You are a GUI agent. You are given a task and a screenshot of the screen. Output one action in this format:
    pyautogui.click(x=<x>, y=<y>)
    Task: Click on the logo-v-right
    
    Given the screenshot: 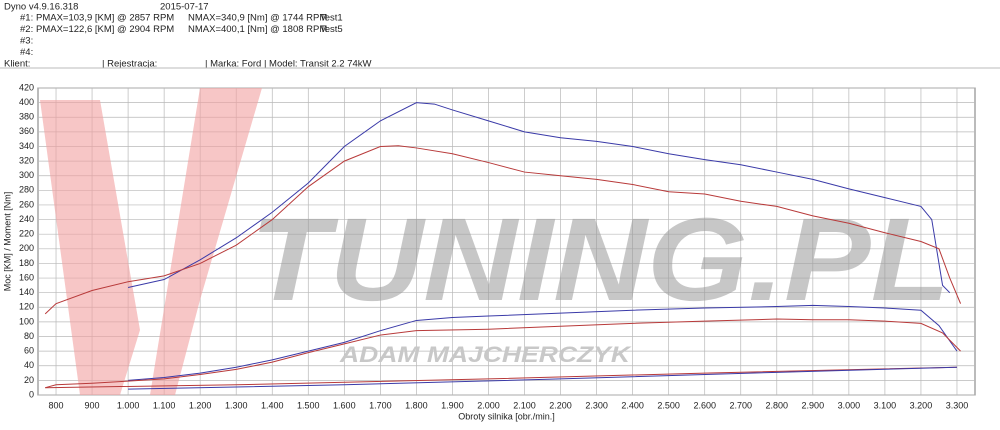 What is the action you would take?
    pyautogui.click(x=206, y=241)
    